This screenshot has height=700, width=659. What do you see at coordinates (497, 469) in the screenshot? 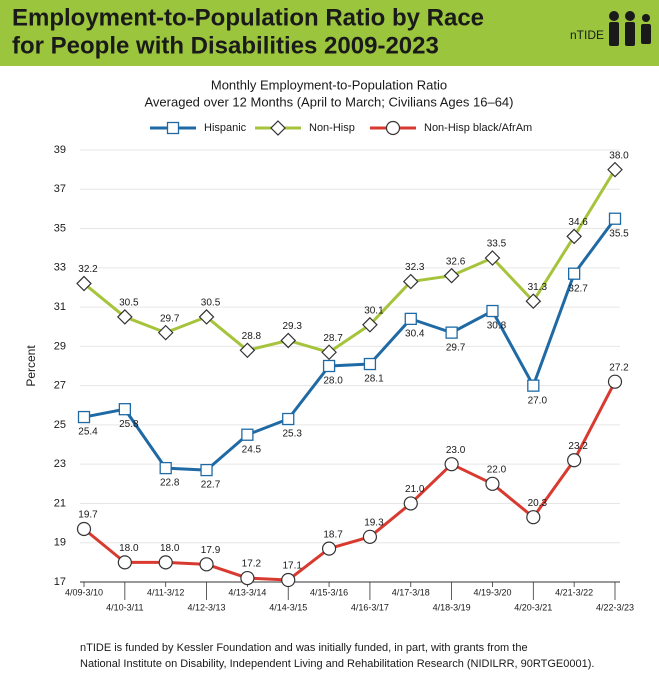
I see `data-label: 22.0` at bounding box center [497, 469].